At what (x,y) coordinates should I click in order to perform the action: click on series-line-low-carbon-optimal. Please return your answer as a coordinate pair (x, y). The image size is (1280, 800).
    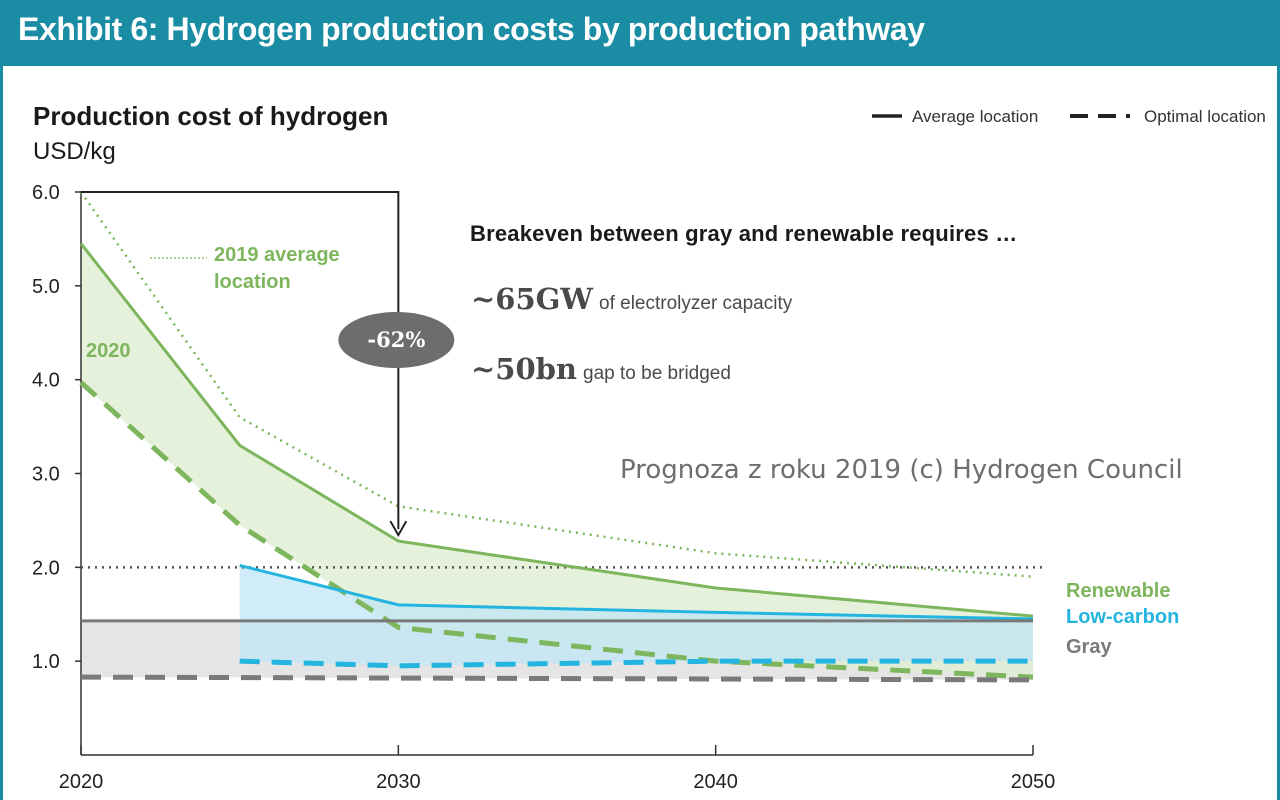
    Looking at the image, I should click on (636, 663).